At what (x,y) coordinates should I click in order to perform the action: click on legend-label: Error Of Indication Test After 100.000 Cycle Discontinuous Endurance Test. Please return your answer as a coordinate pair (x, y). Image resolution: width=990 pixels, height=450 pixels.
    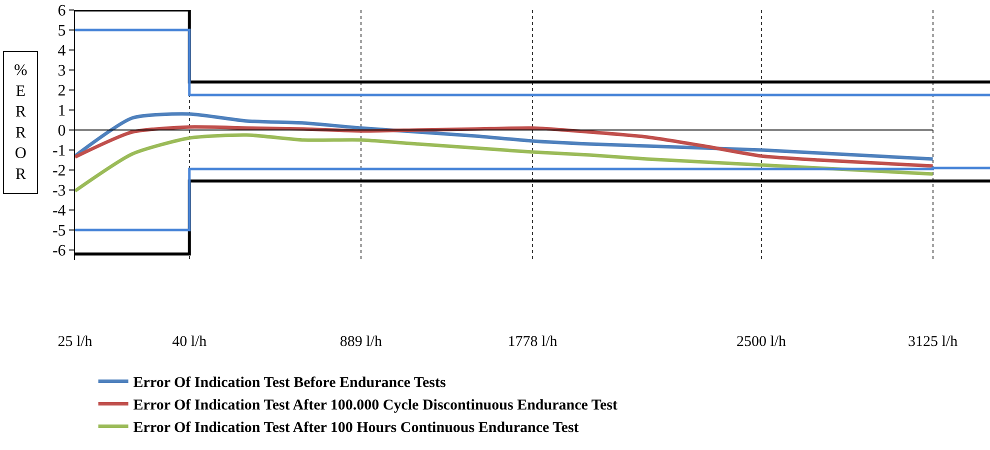
    Looking at the image, I should click on (375, 406).